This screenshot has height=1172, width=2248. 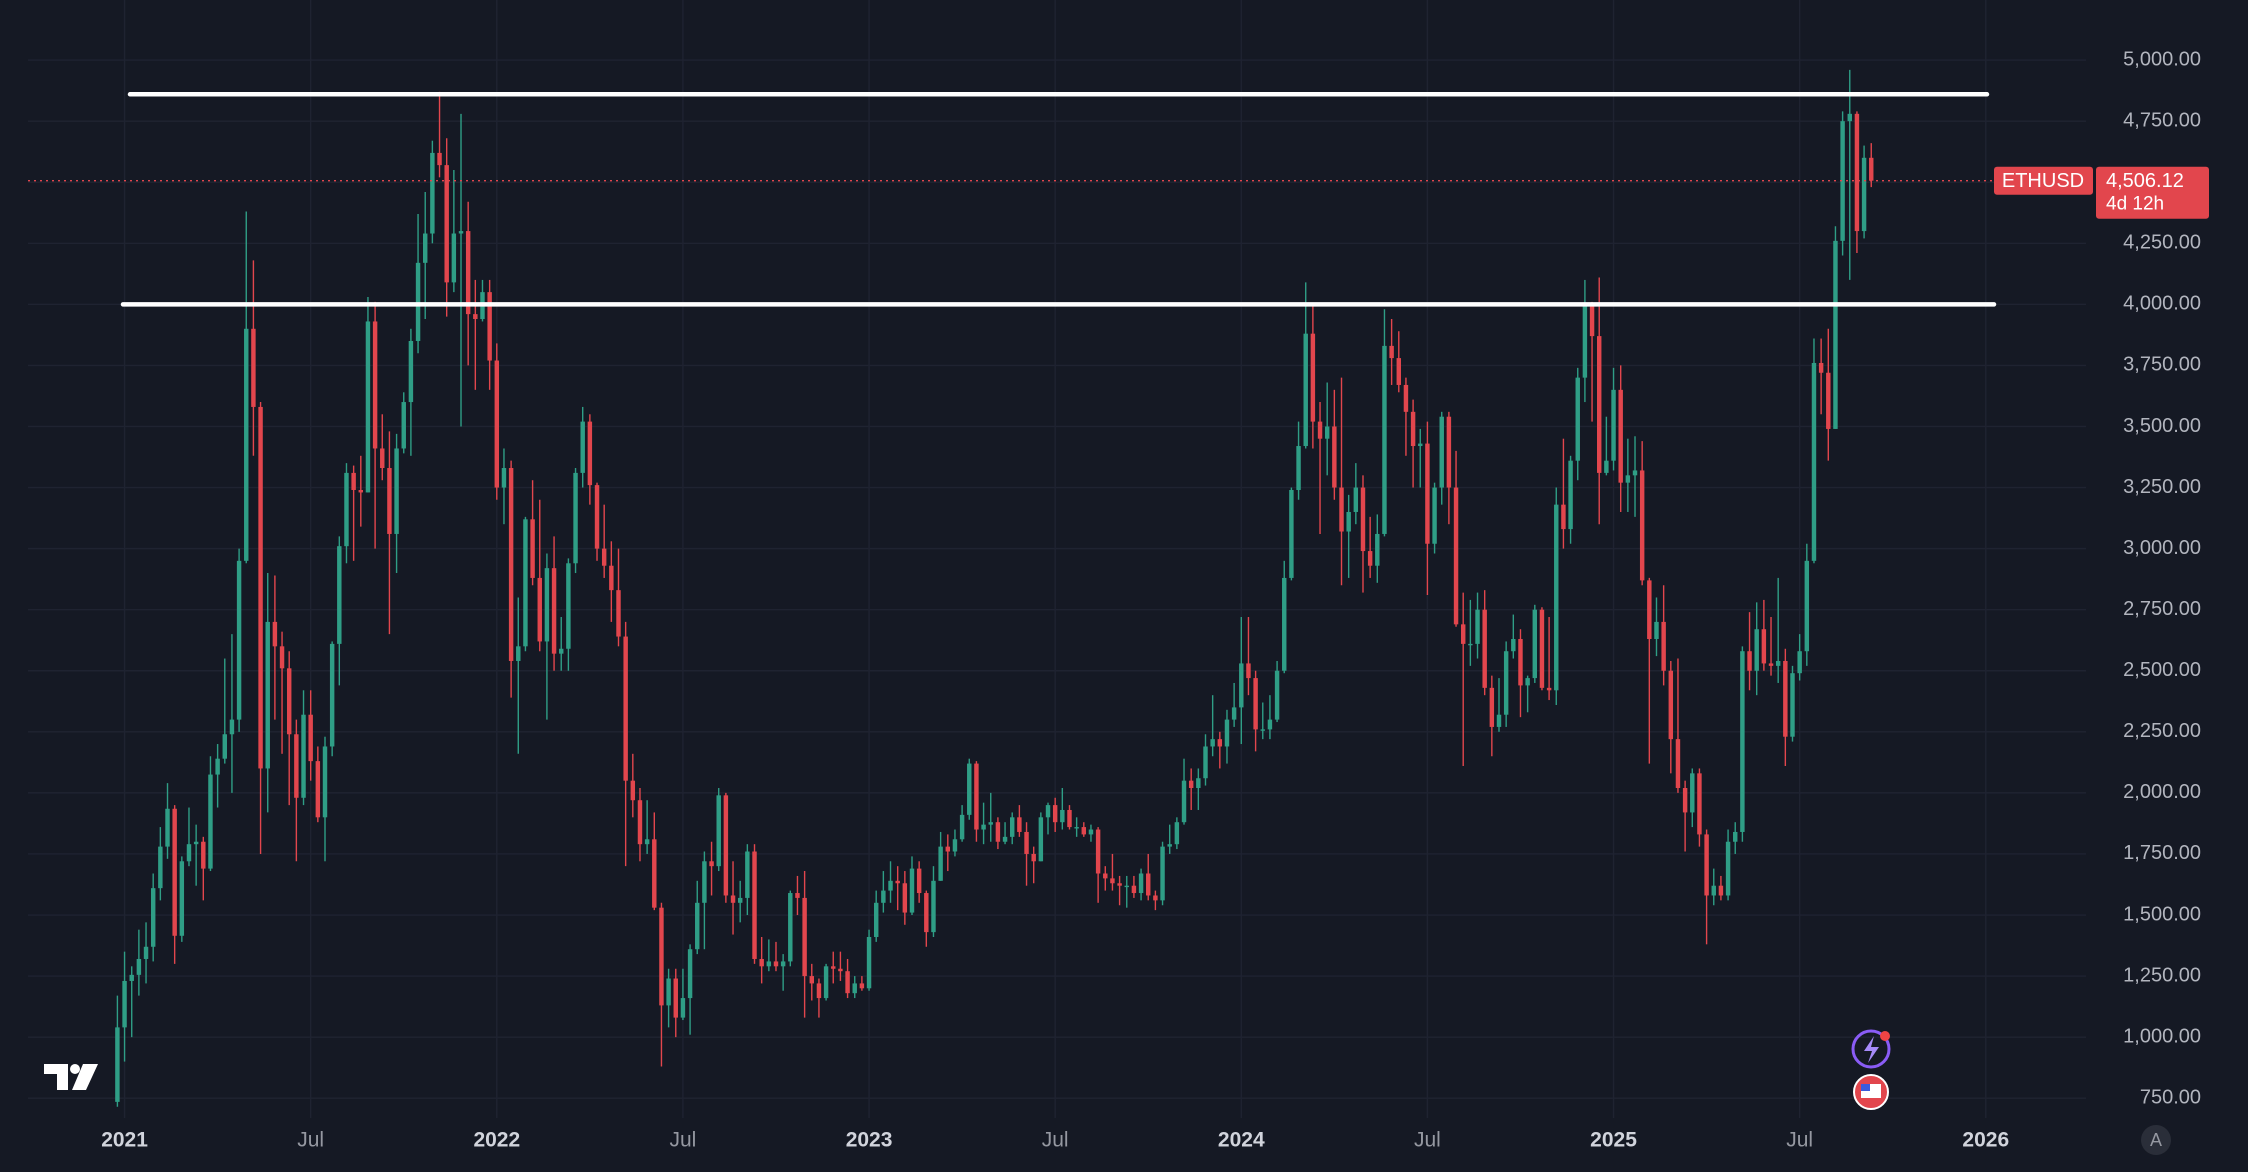 What do you see at coordinates (2162, 120) in the screenshot?
I see `y-tick-label: 4,750.00` at bounding box center [2162, 120].